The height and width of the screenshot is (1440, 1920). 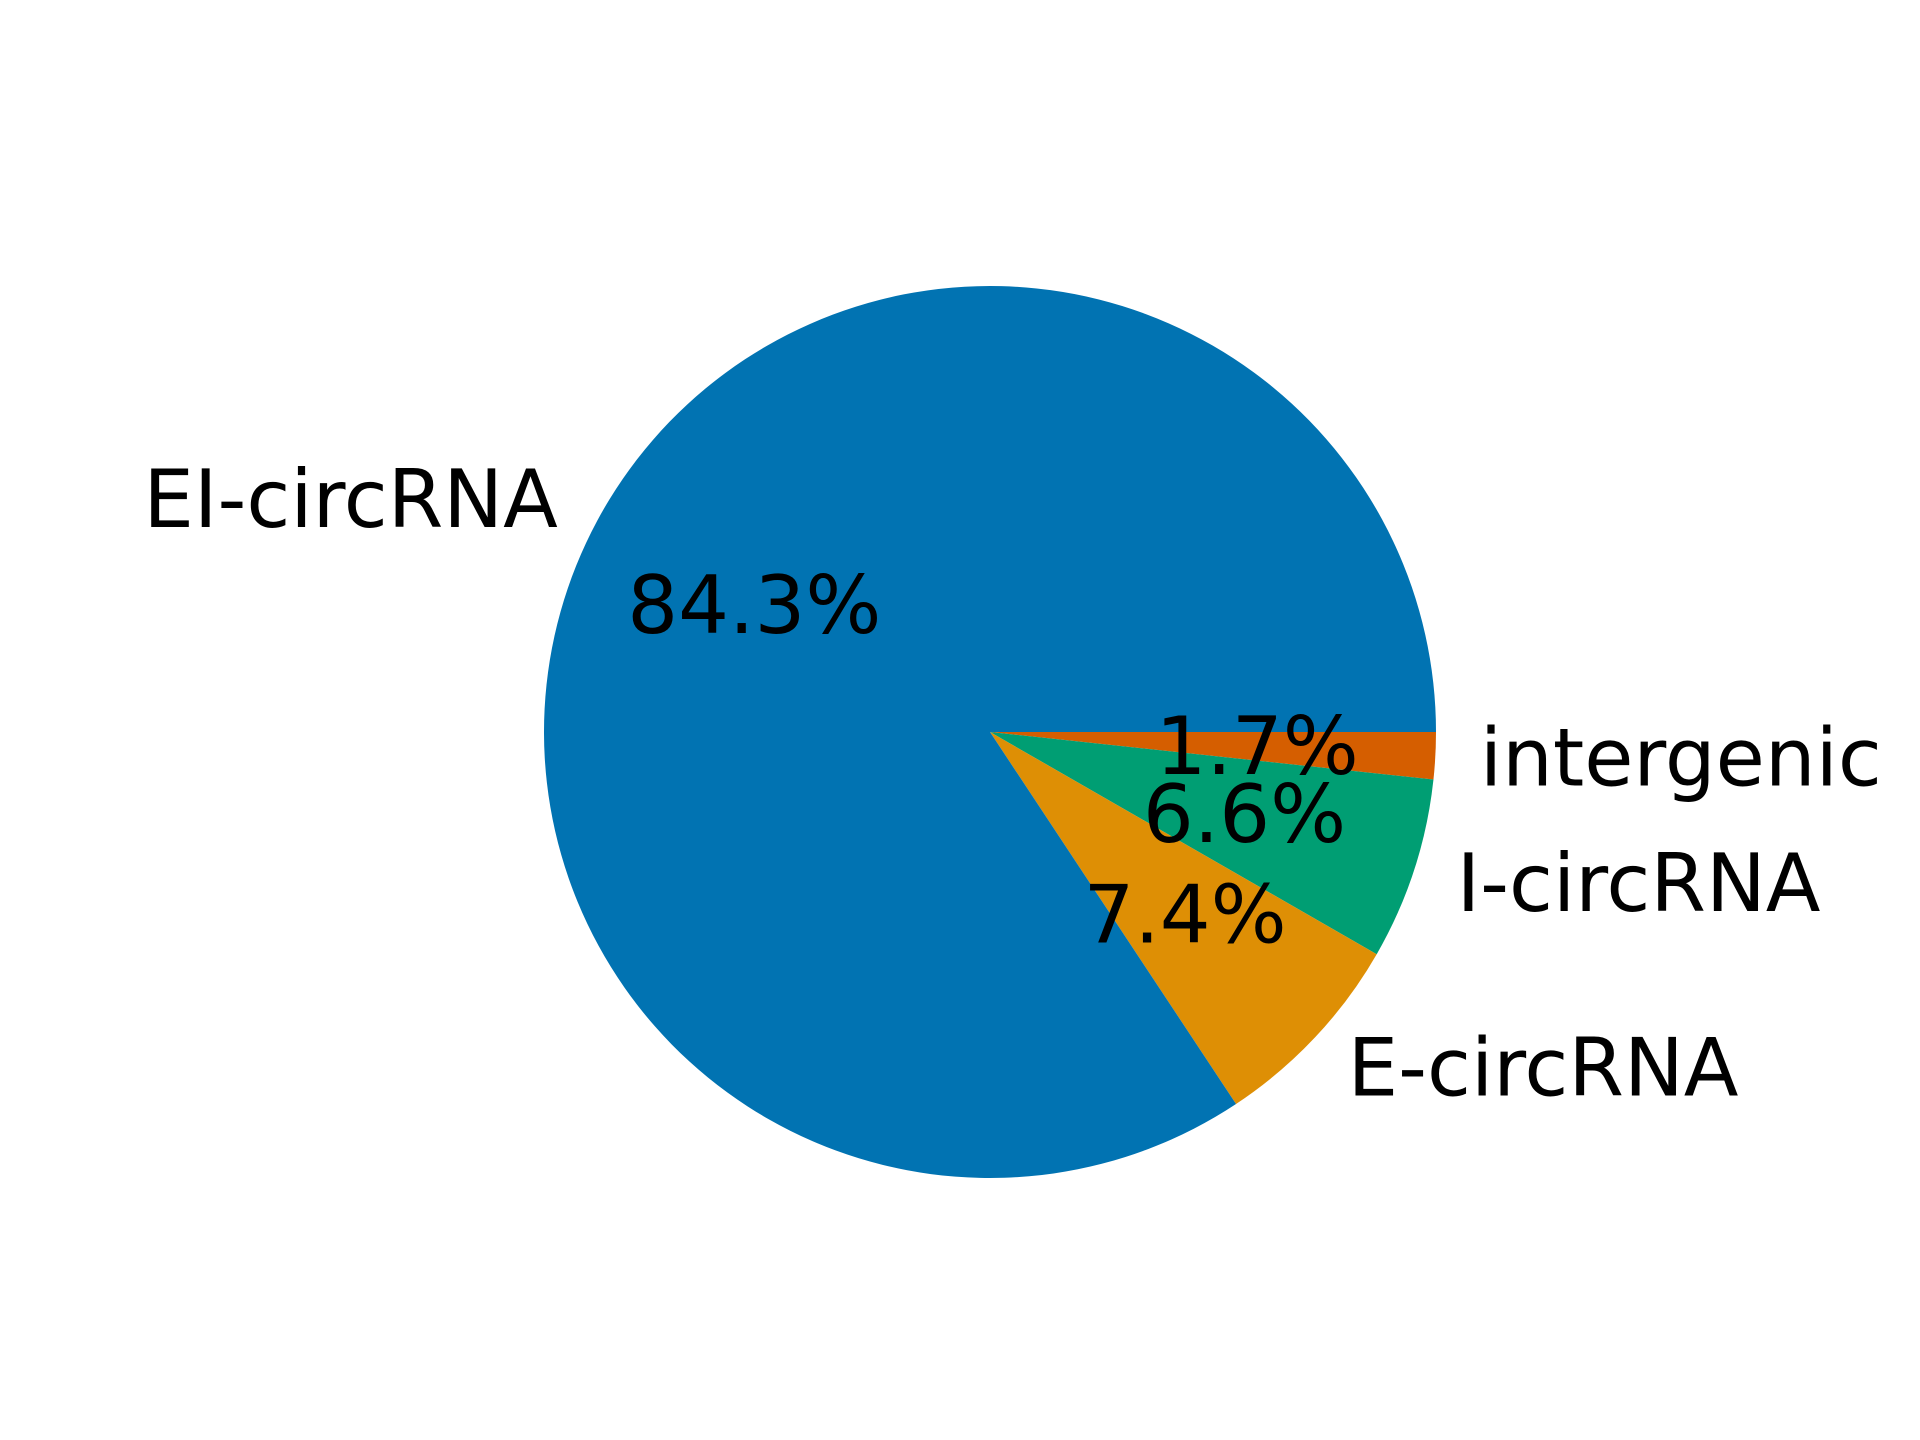 I want to click on slice-percent-e-circrna: 7.4%, so click(x=1184, y=915).